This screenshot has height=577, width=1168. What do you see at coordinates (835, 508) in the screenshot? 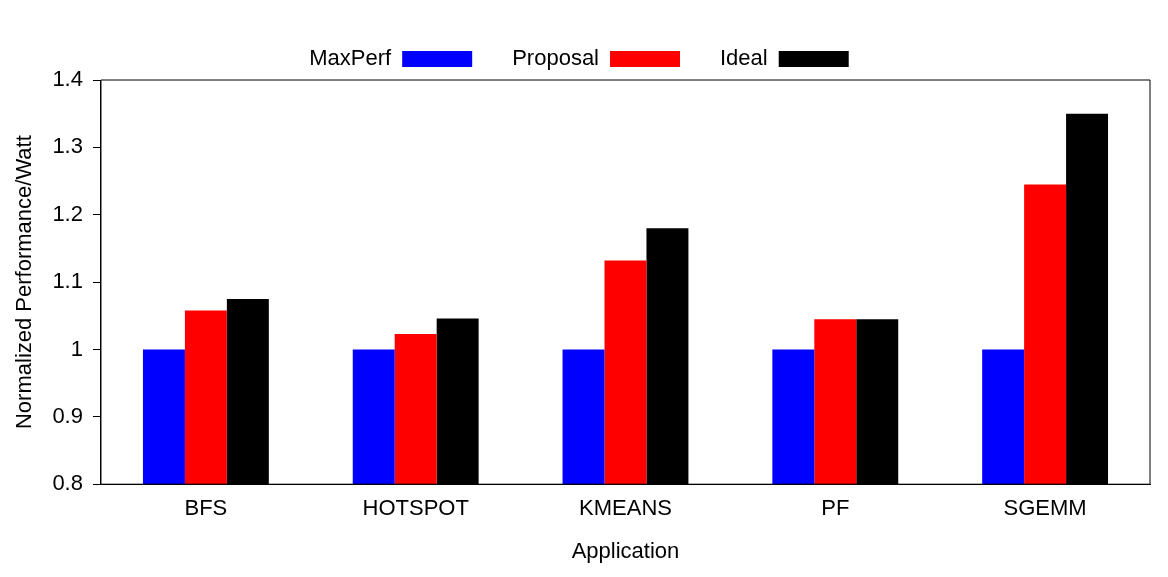
I see `x-tick-label: PF` at bounding box center [835, 508].